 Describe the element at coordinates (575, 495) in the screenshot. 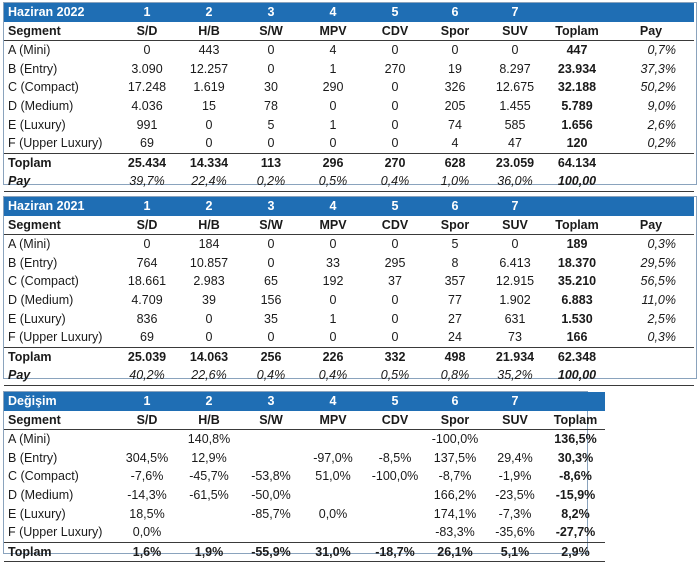

I see `table-cell: -15,9%` at that location.